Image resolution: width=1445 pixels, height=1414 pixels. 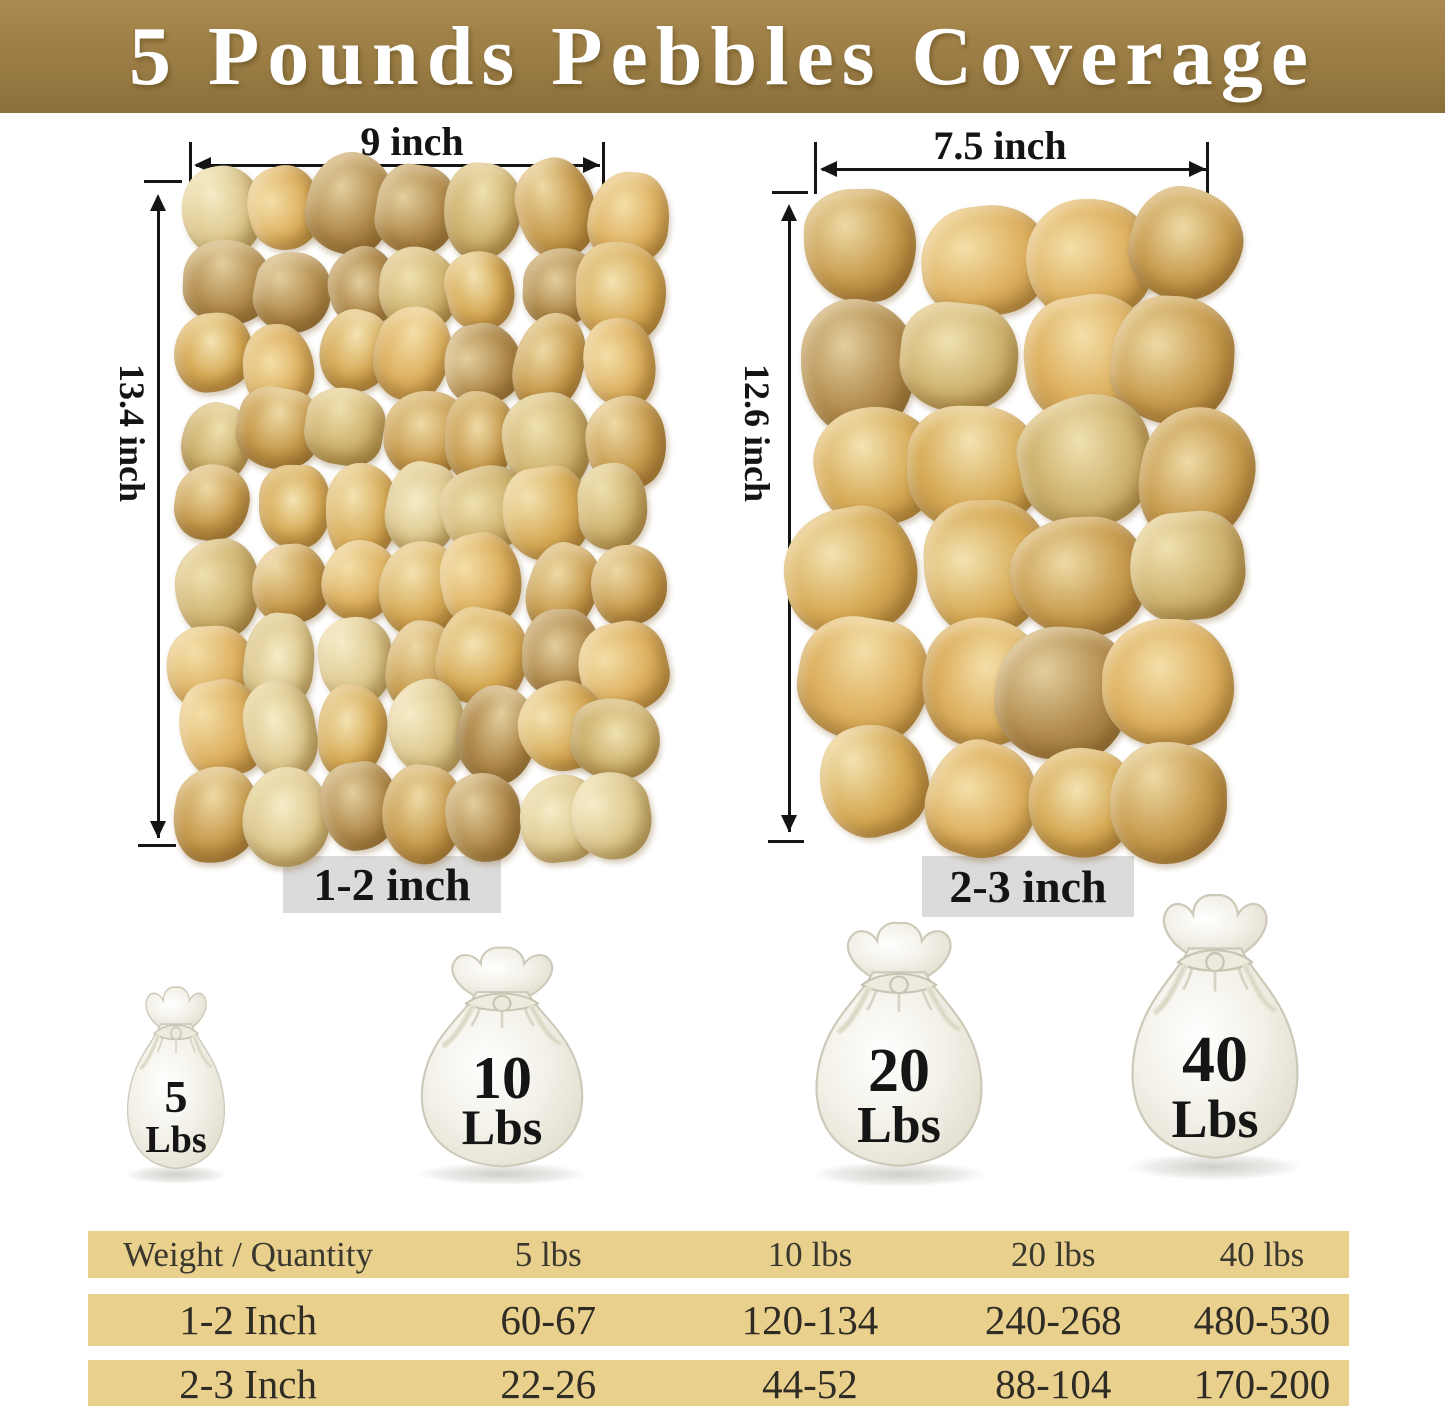 What do you see at coordinates (157, 845) in the screenshot?
I see `left-height-end-bar-bottom` at bounding box center [157, 845].